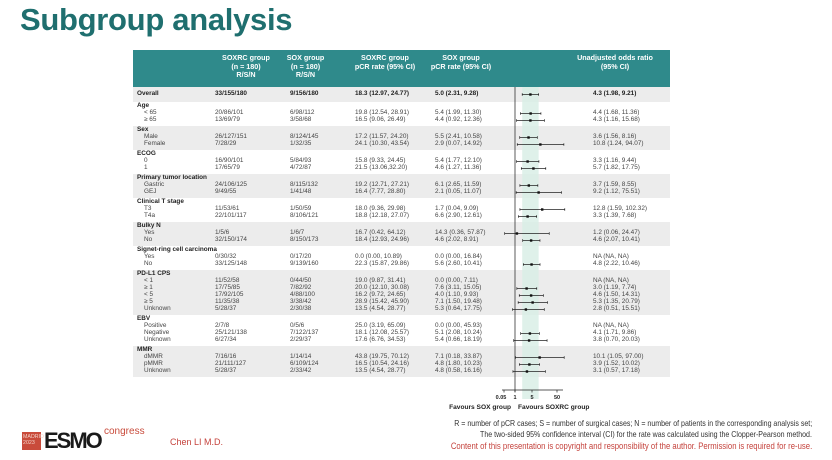 This screenshot has width=832, height=460. I want to click on cell-or-text: 9.2 (1.12, 75.51), so click(616, 191).